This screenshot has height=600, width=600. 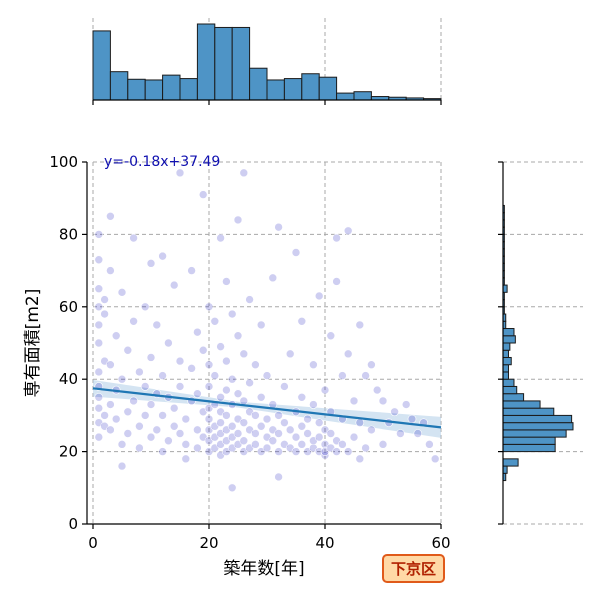 What do you see at coordinates (263, 569) in the screenshot?
I see `x-axis-label: 築年数[年]` at bounding box center [263, 569].